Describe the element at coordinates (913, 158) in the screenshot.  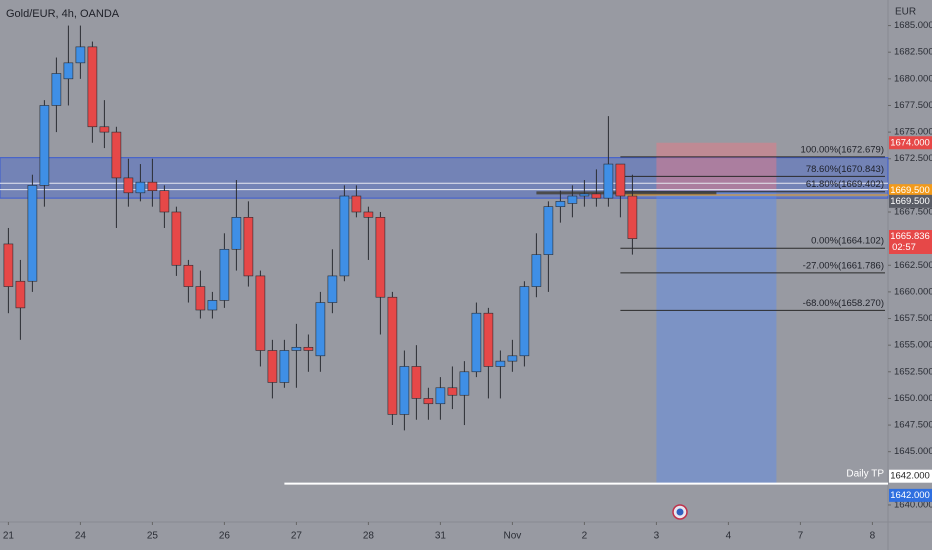
I see `y-tick-label: 1672.500` at that location.